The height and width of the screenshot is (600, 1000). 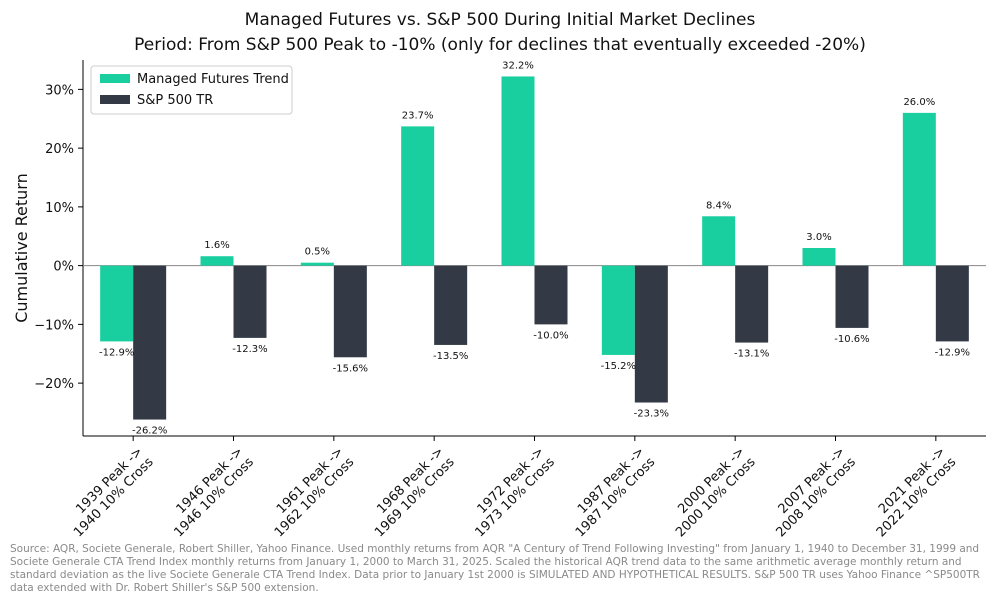 What do you see at coordinates (510, 492) in the screenshot?
I see `x-tick-label: 1972 Peak ->1973 10% Cross` at bounding box center [510, 492].